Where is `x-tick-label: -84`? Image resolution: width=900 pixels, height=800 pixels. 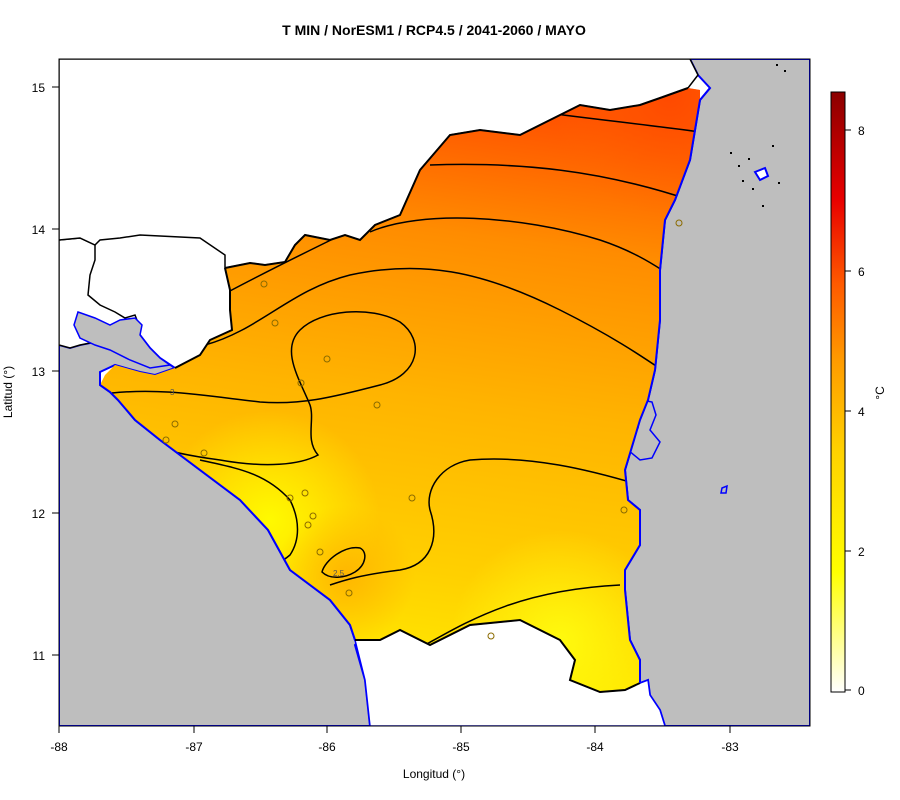
x-tick-label: -84 is located at coordinates (595, 747).